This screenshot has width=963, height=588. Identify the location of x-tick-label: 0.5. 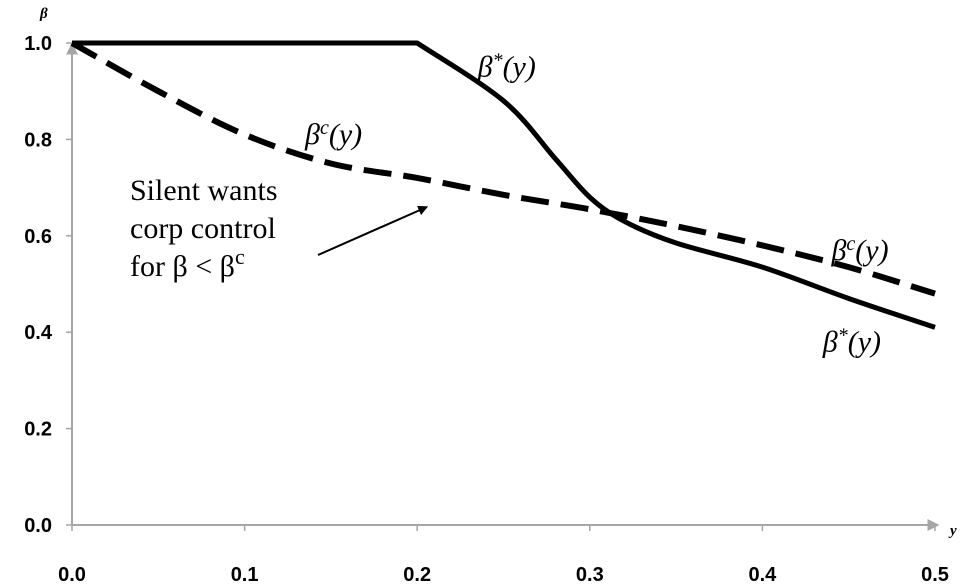
(935, 575).